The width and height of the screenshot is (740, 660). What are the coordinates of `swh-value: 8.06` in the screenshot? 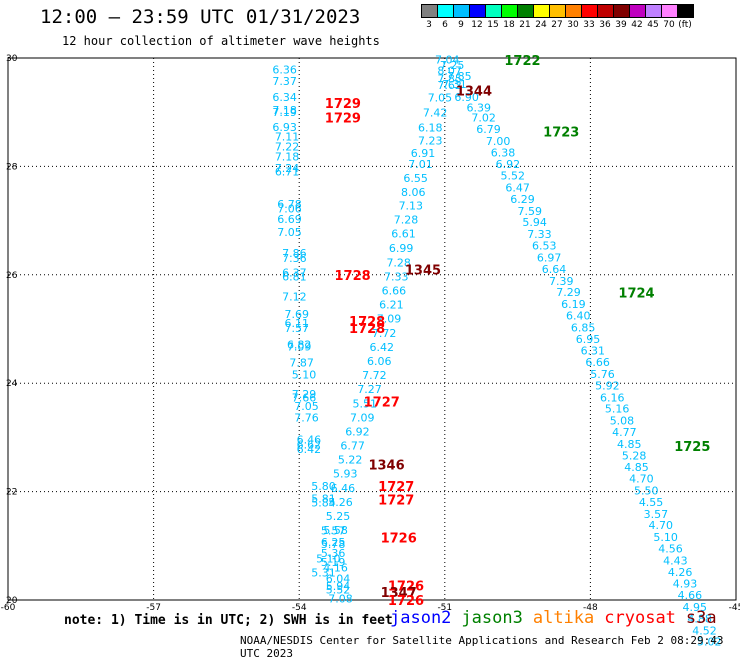 It's located at (413, 192).